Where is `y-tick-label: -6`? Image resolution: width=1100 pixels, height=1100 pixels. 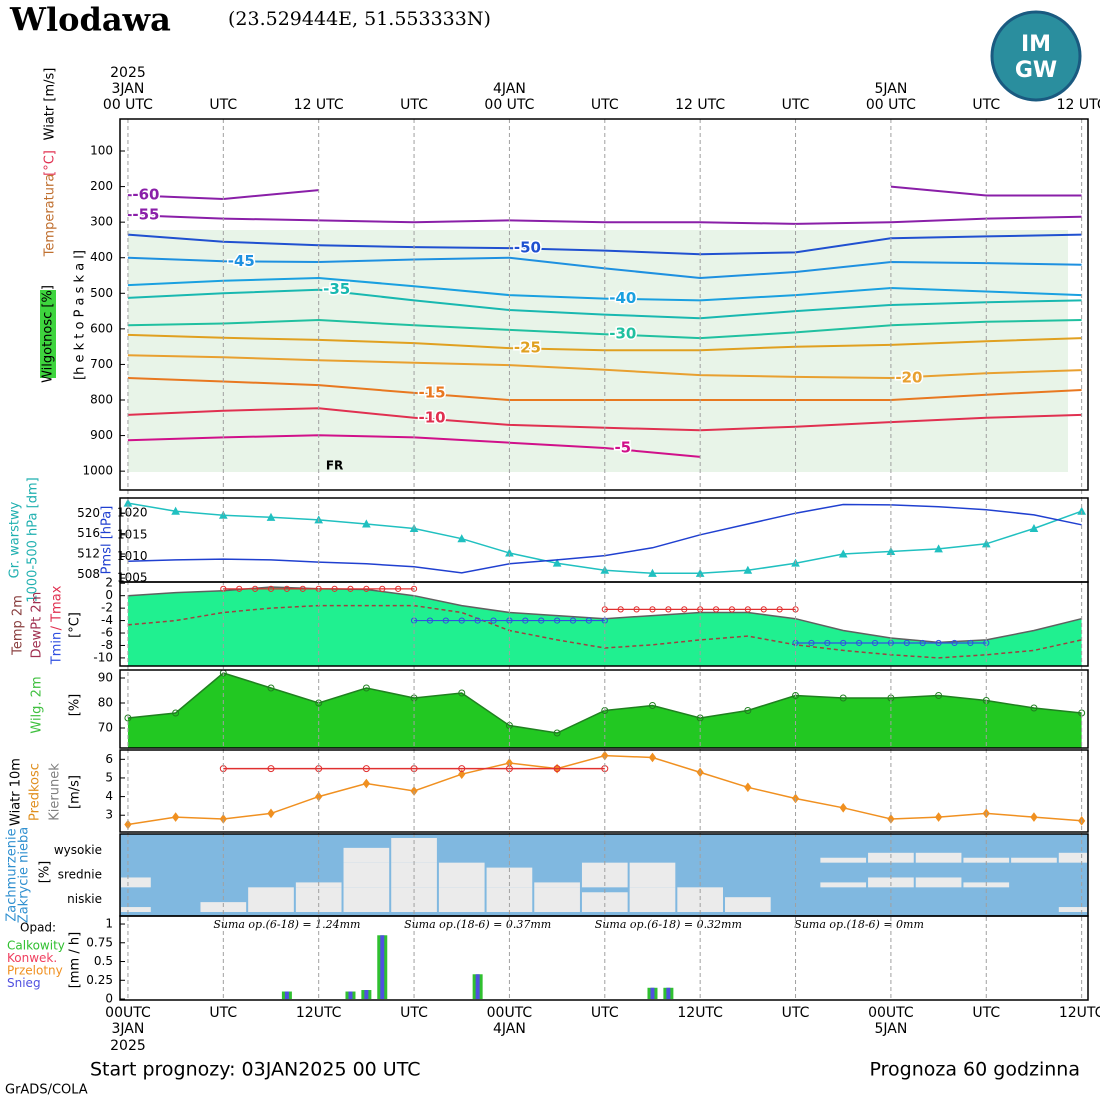
y-tick-label: -6 is located at coordinates (107, 633).